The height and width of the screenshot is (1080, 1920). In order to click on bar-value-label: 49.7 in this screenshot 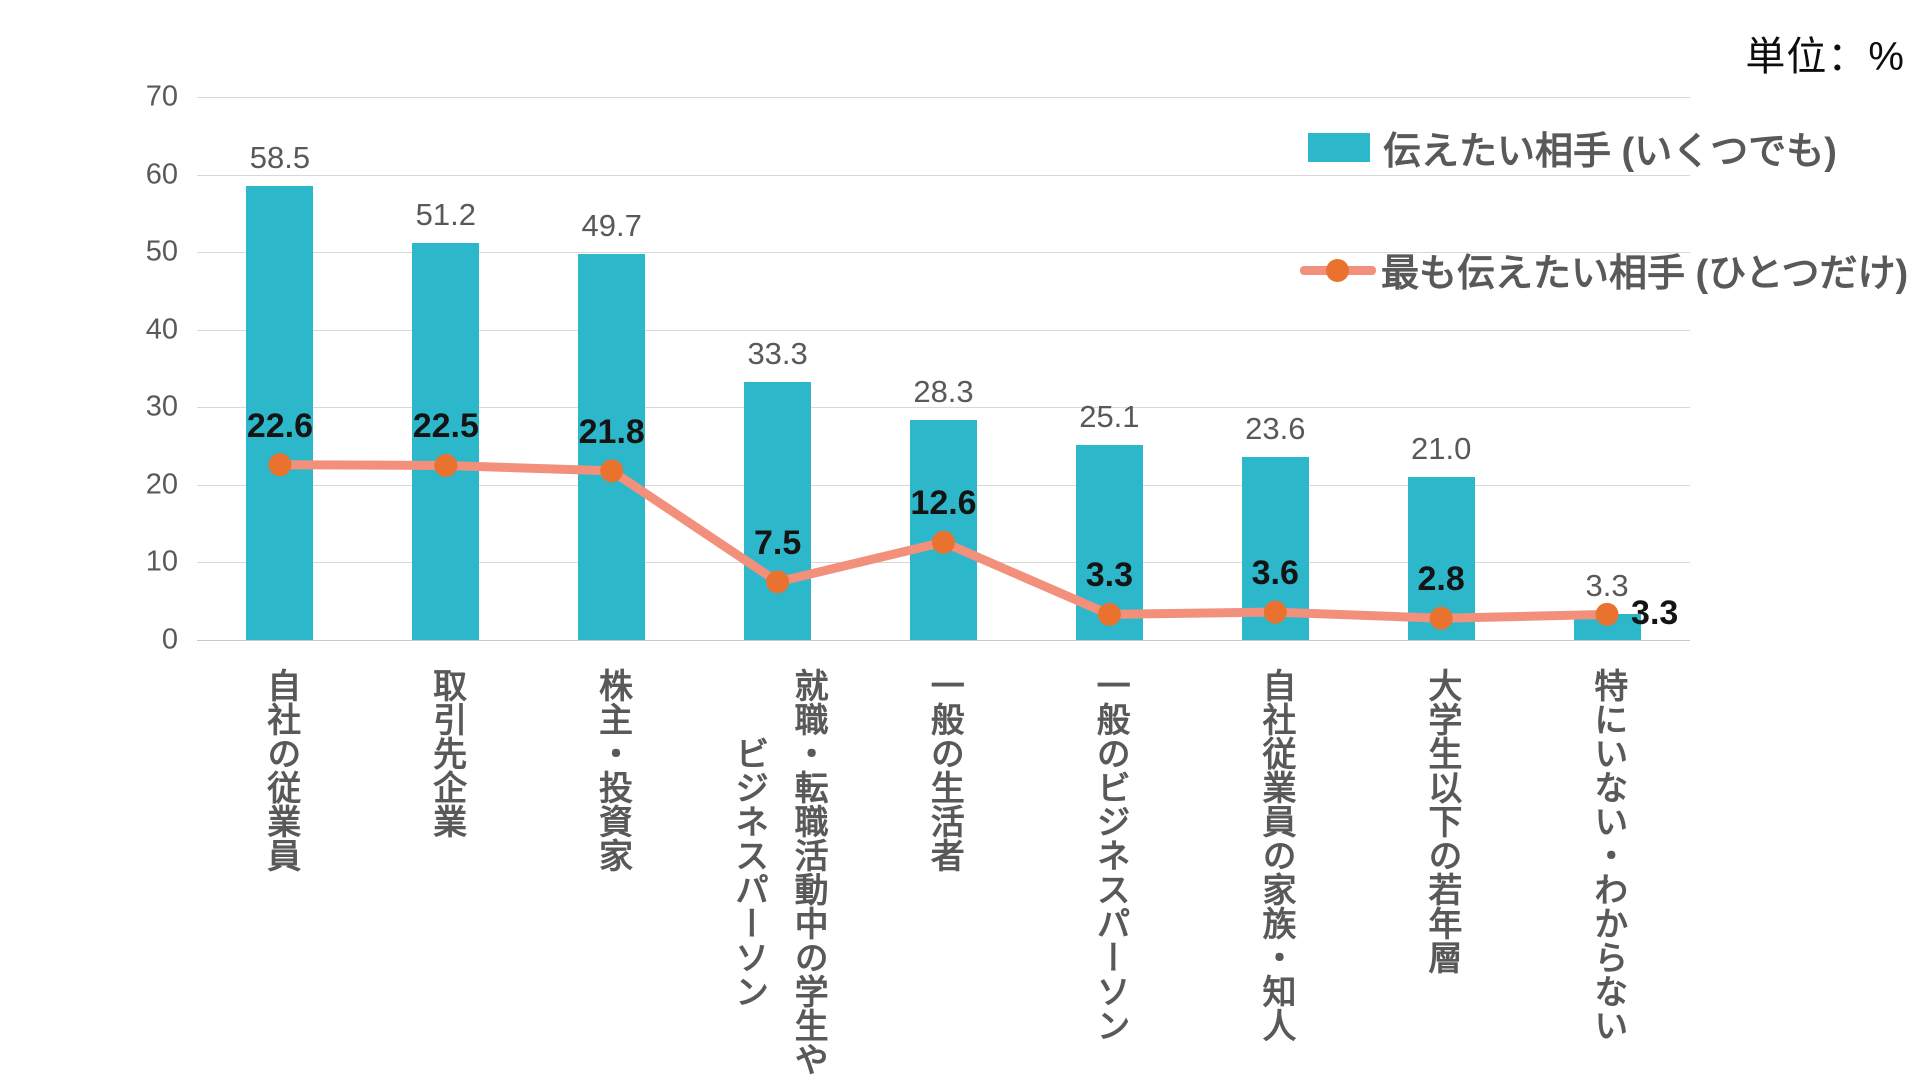, I will do `click(611, 226)`.